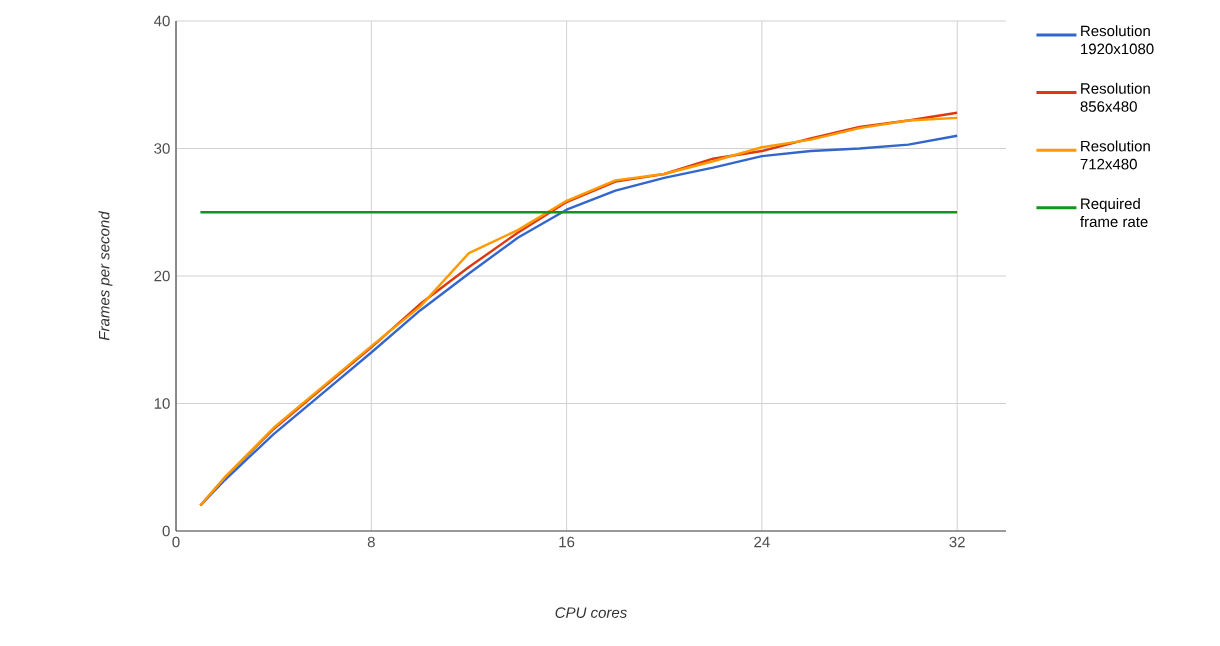  Describe the element at coordinates (762, 542) in the screenshot. I see `x-tick-label: 24` at that location.